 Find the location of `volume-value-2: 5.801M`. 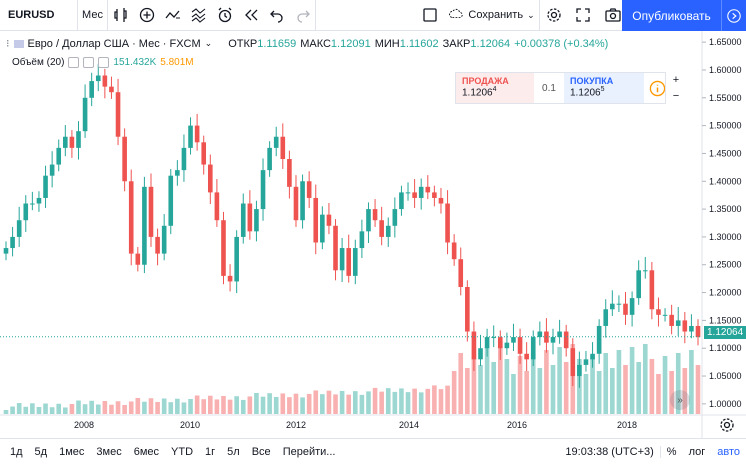

volume-value-2: 5.801M is located at coordinates (177, 62).